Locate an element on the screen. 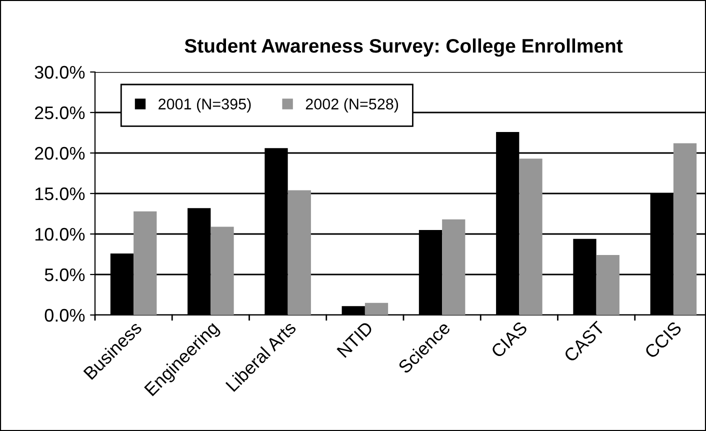 This screenshot has width=706, height=431. y-tick-label: 10.0% is located at coordinates (60, 234).